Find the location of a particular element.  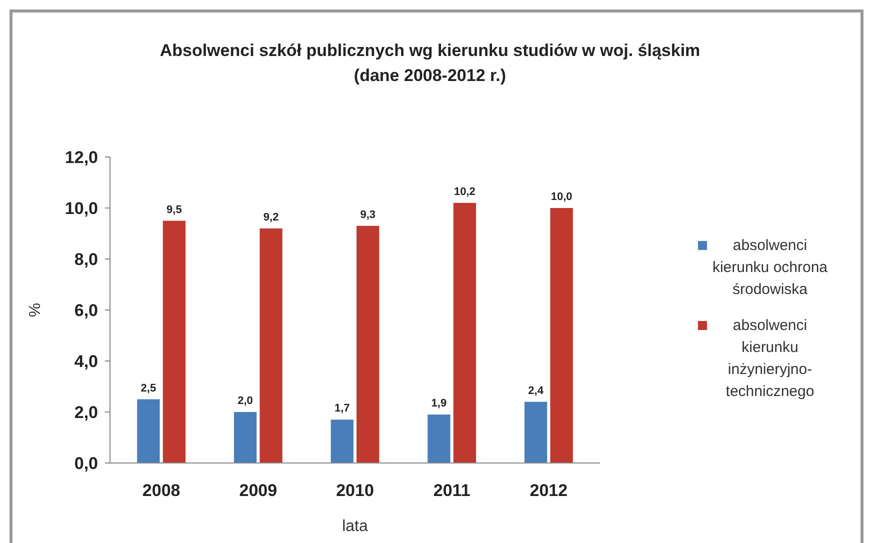

legend-label: absolwenci kierunku inżynieryjno-technicznego is located at coordinates (770, 358).